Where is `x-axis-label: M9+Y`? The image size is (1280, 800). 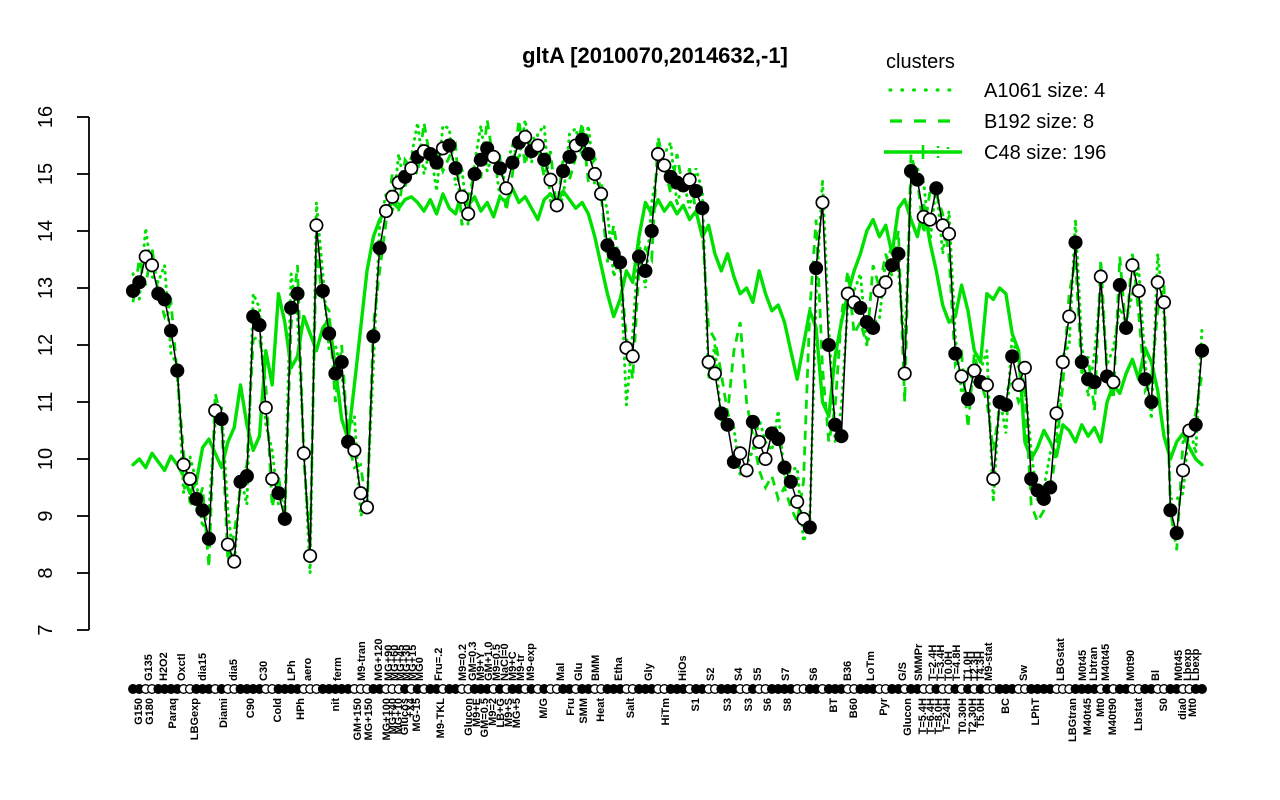 x-axis-label: M9+Y is located at coordinates (481, 666).